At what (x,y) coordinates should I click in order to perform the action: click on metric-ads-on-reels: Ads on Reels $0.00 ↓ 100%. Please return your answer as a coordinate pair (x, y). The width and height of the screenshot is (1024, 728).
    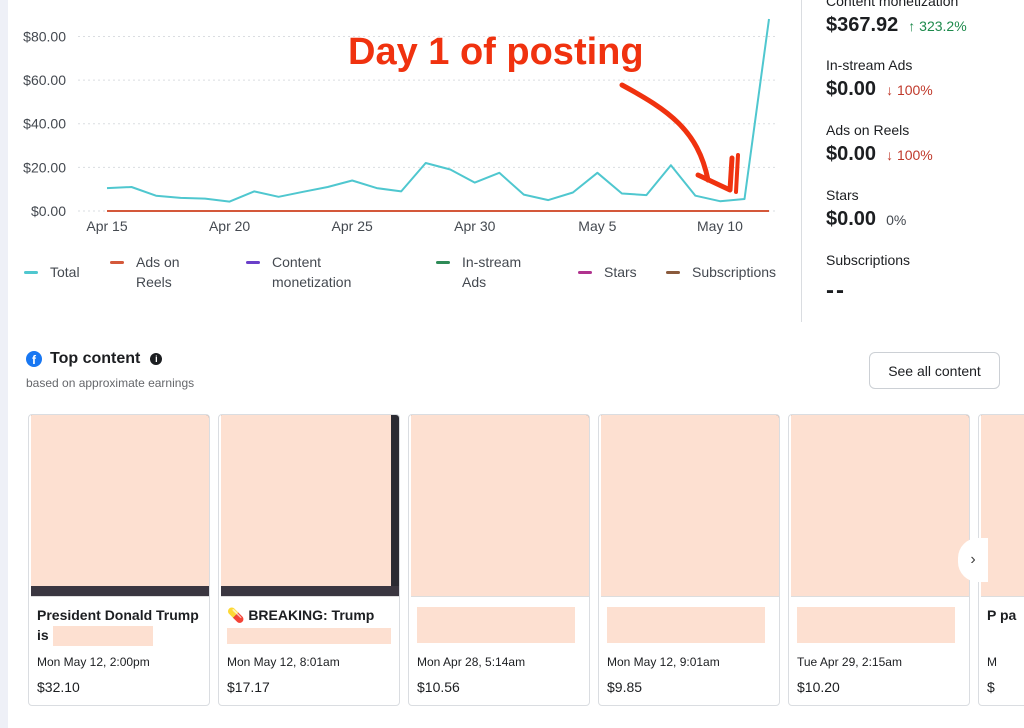
    Looking at the image, I should click on (879, 143).